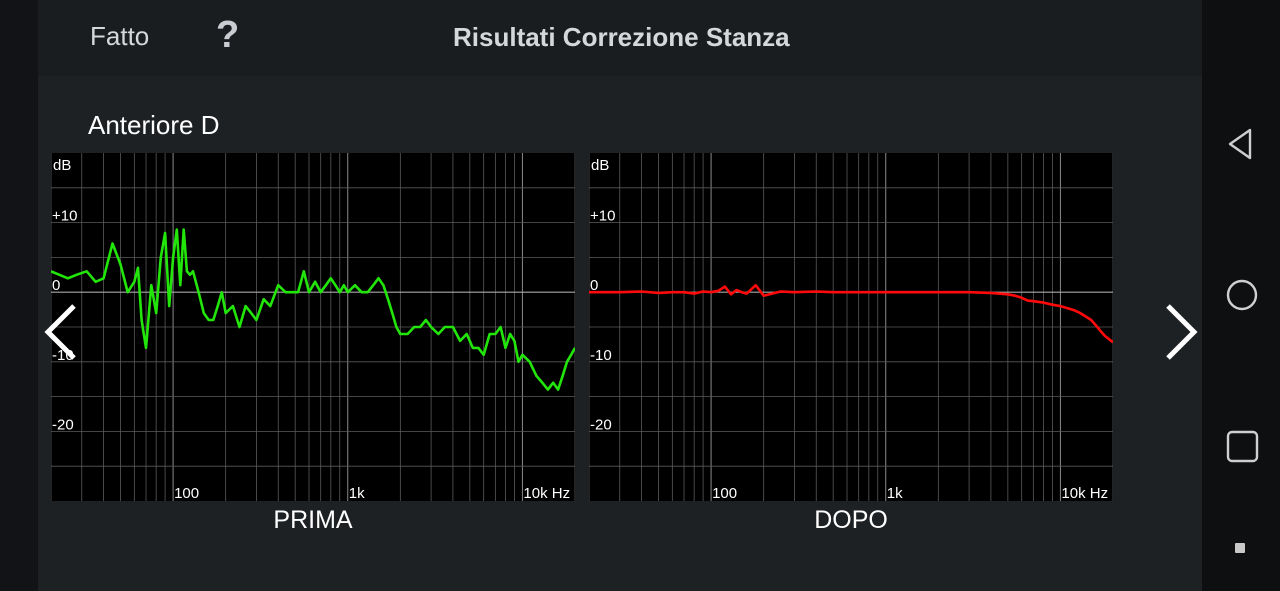  I want to click on system-nav-bar, so click(1241, 295).